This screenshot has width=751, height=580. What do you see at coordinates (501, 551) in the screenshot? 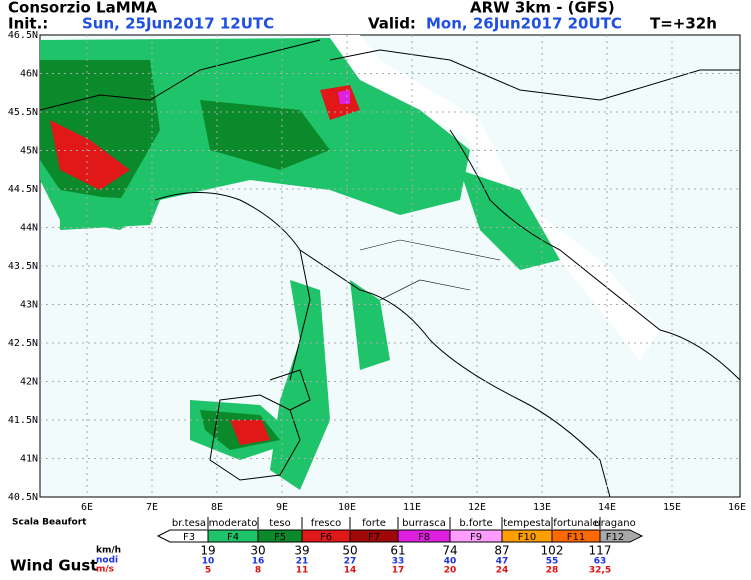
I see `kmh-value: 87` at bounding box center [501, 551].